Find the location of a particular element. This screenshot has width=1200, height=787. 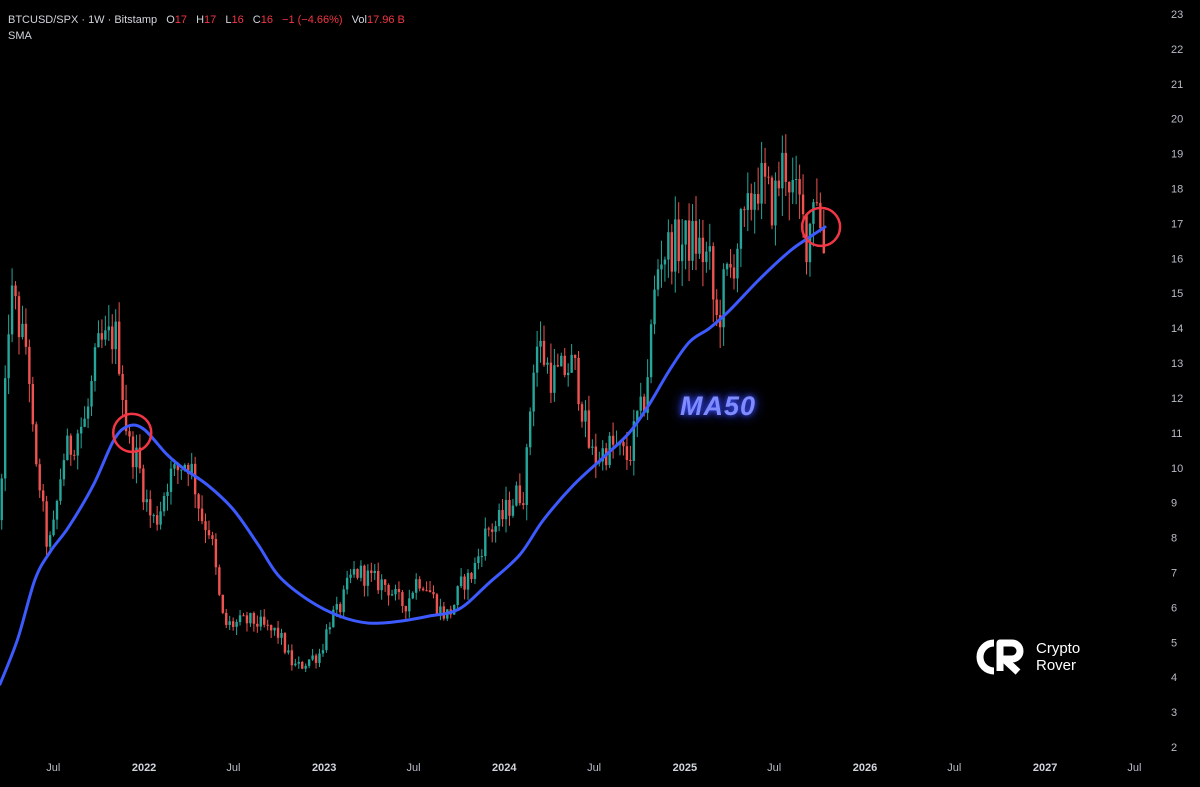

y-tick-label: 21 is located at coordinates (1177, 85).